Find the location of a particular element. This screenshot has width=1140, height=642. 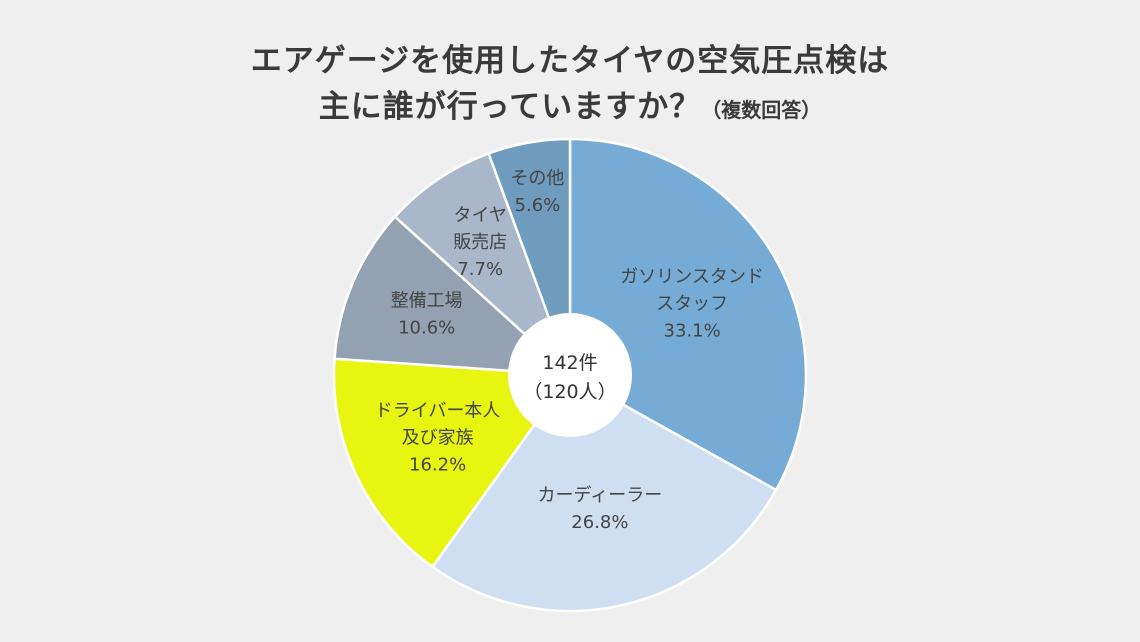

slice-value-0: 33.1% is located at coordinates (692, 330).